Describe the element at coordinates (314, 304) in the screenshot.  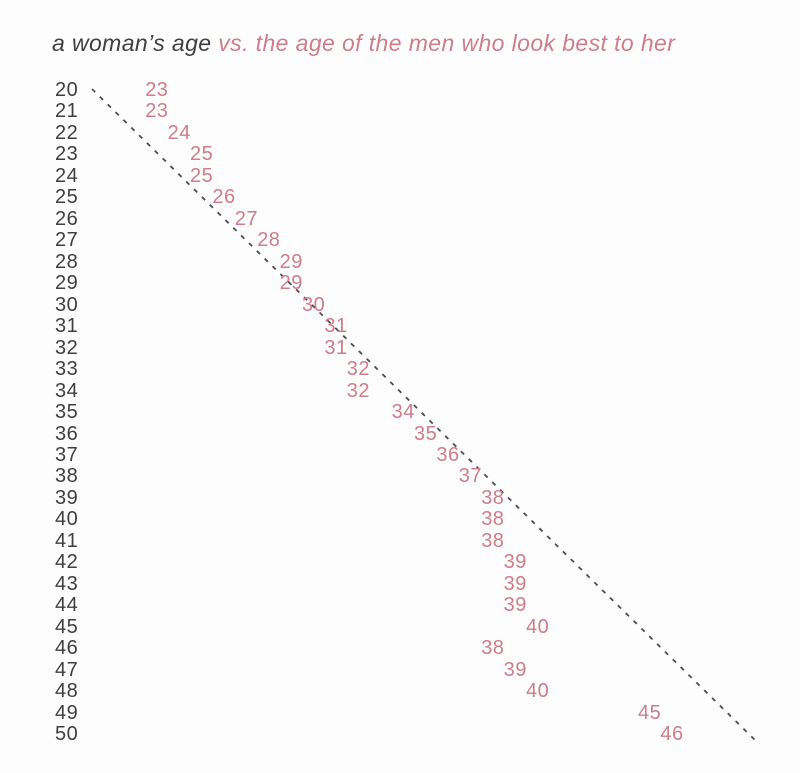
I see `data-point-best-age: 30` at that location.